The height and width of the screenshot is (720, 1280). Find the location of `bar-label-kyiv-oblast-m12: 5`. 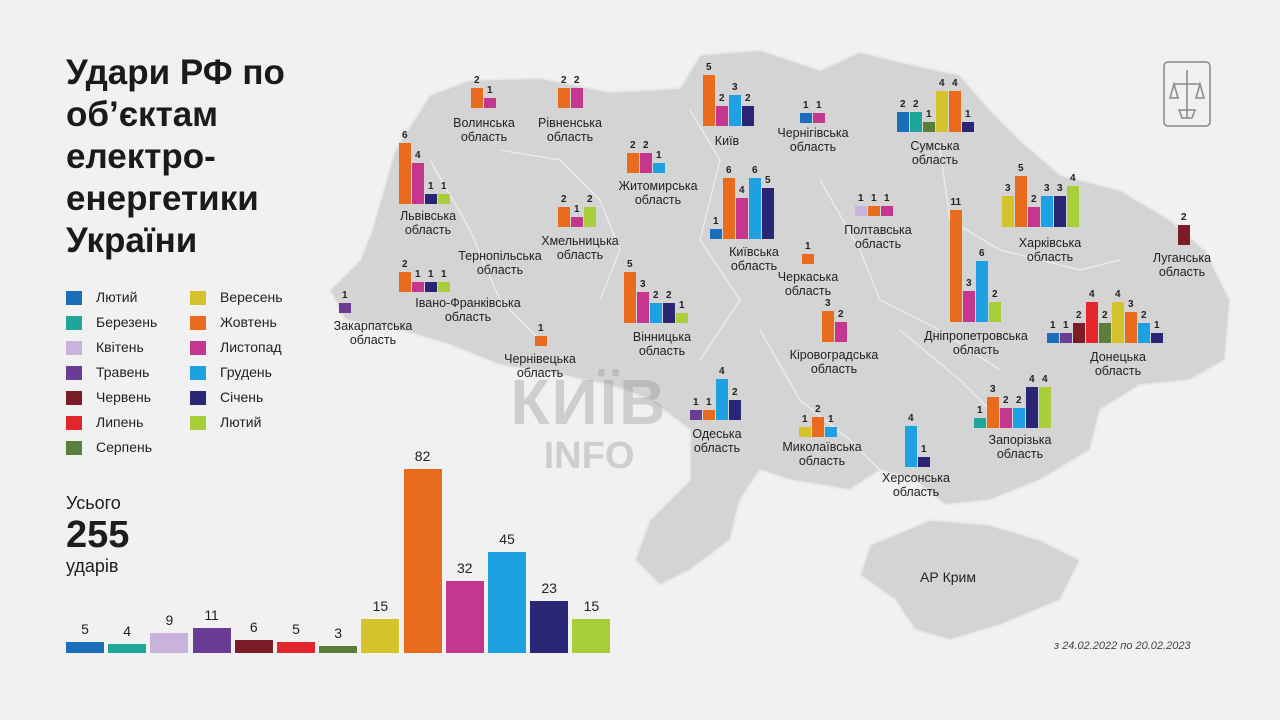

bar-label-kyiv-oblast-m12: 5 is located at coordinates (767, 180).